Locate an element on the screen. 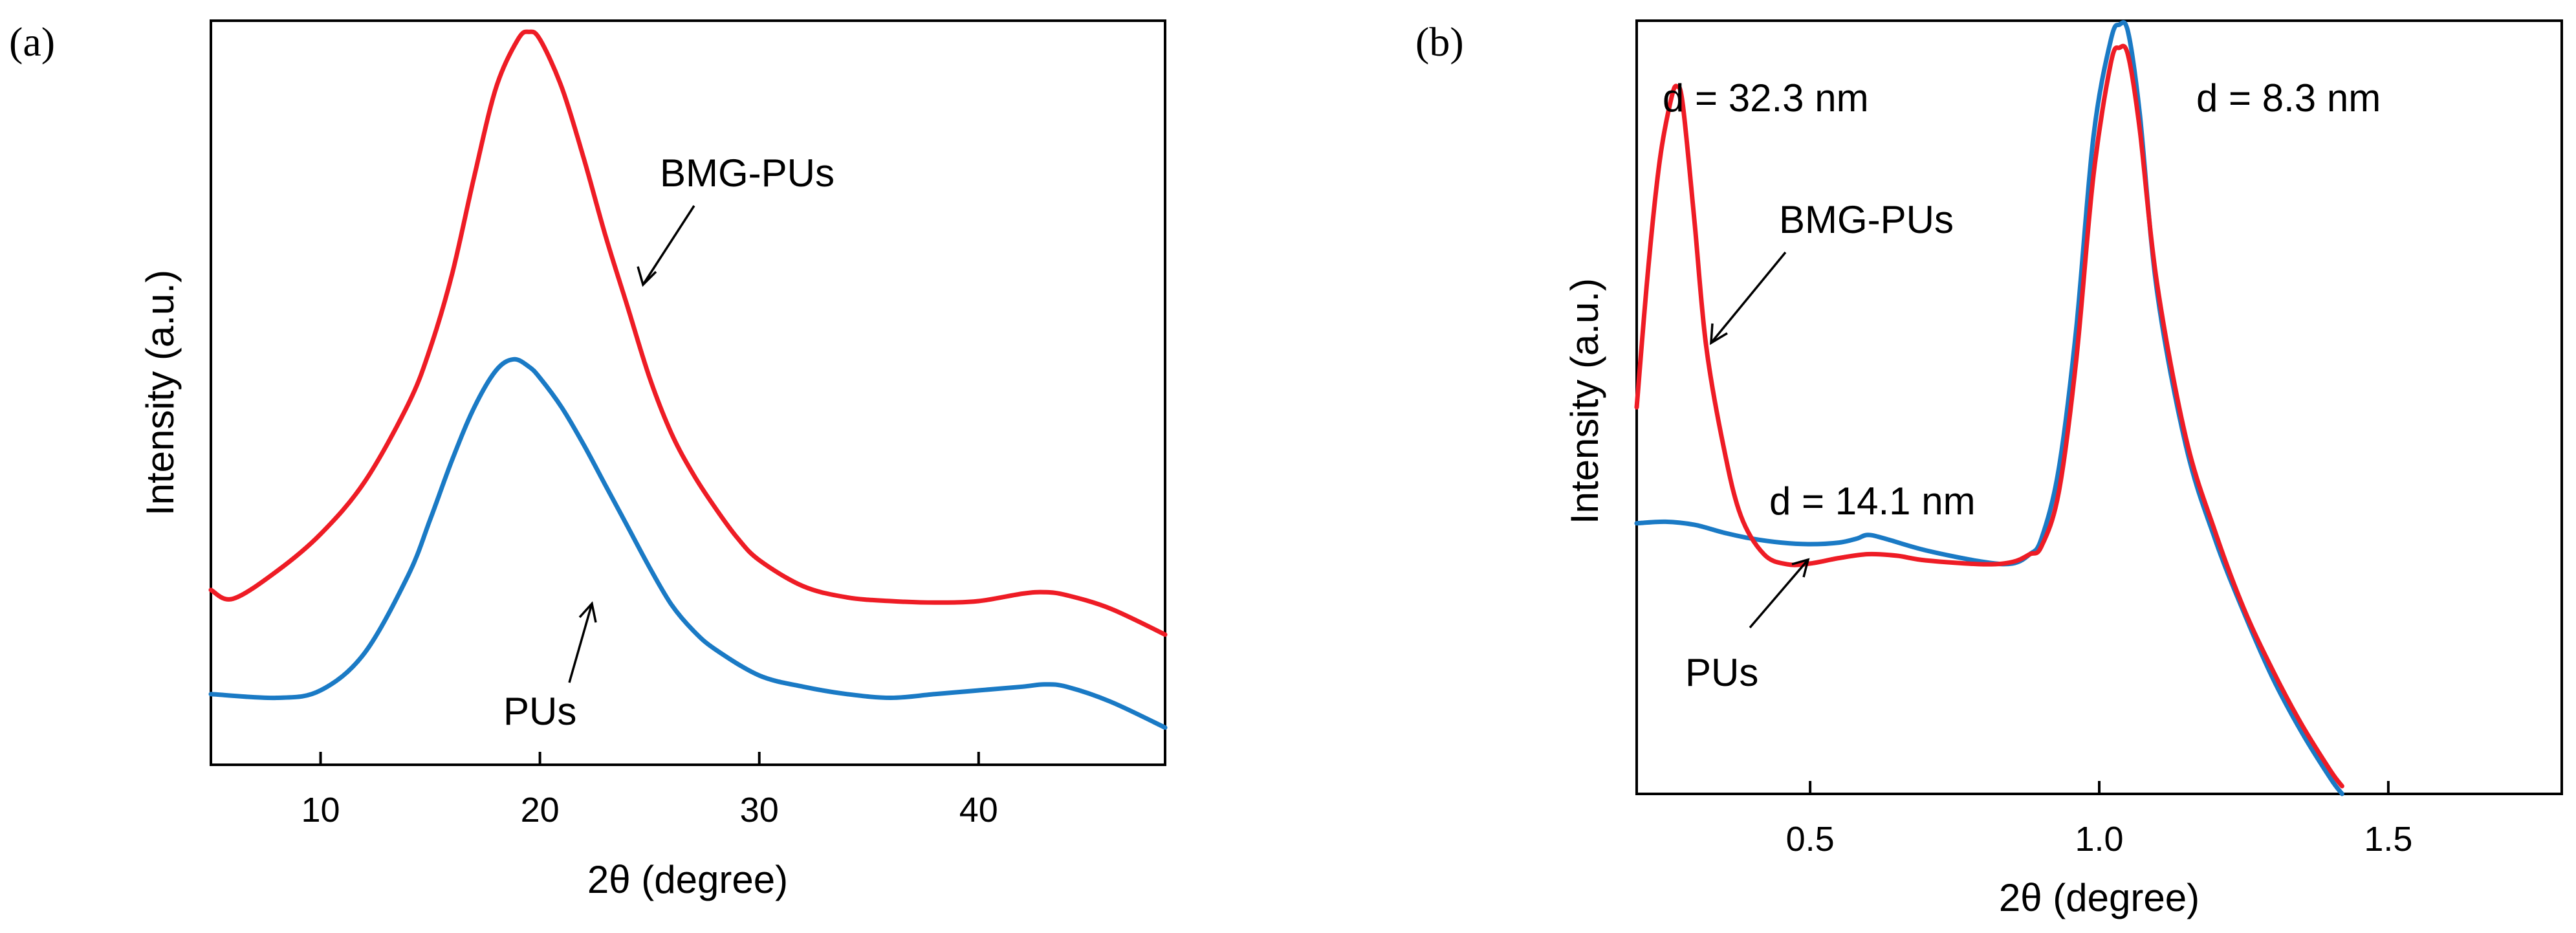 The width and height of the screenshot is (2576, 933). panel-b-pus-label: PUs is located at coordinates (1721, 673).